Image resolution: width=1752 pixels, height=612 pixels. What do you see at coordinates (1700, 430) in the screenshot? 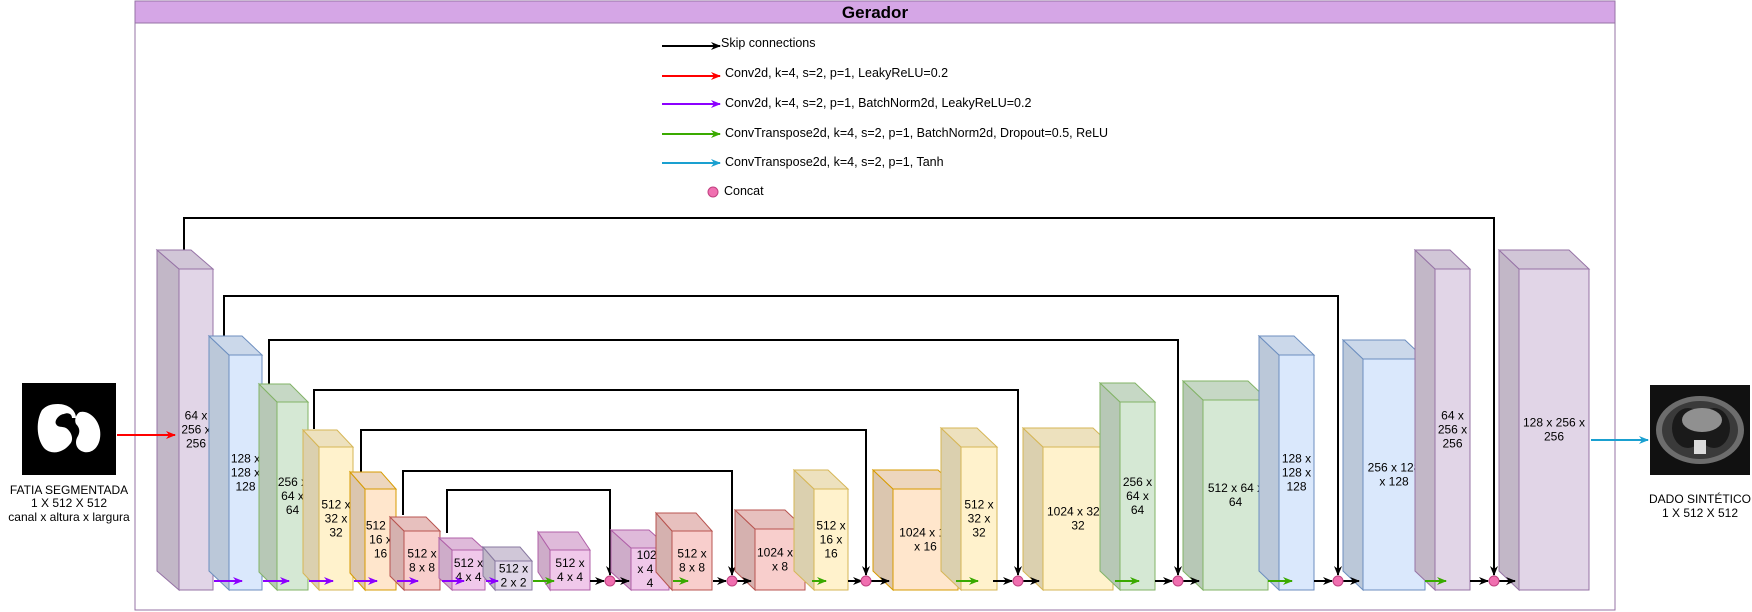
I see `output-image` at bounding box center [1700, 430].